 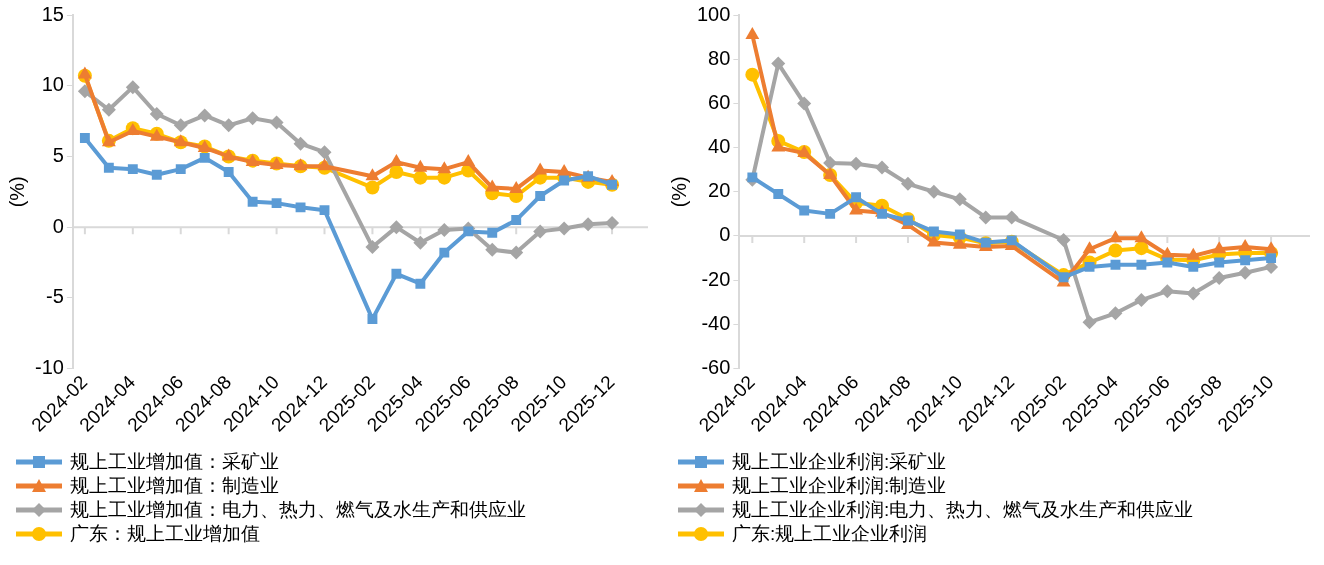 What do you see at coordinates (58, 154) in the screenshot?
I see `y-tick-label: 5` at bounding box center [58, 154].